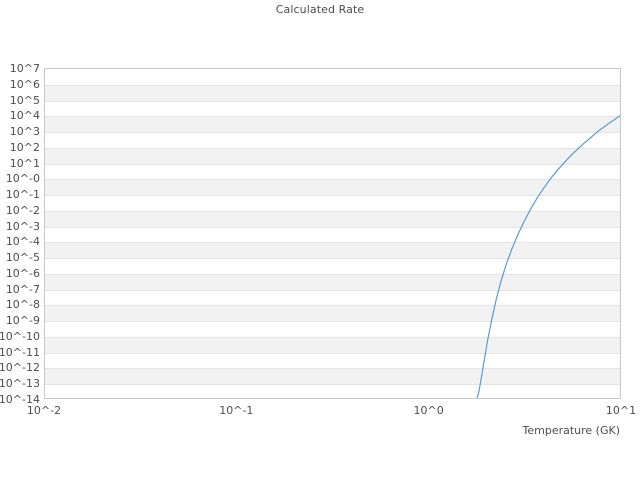 The image size is (640, 480). Describe the element at coordinates (20, 384) in the screenshot. I see `y-axis-tick-label: 10^-13` at that location.